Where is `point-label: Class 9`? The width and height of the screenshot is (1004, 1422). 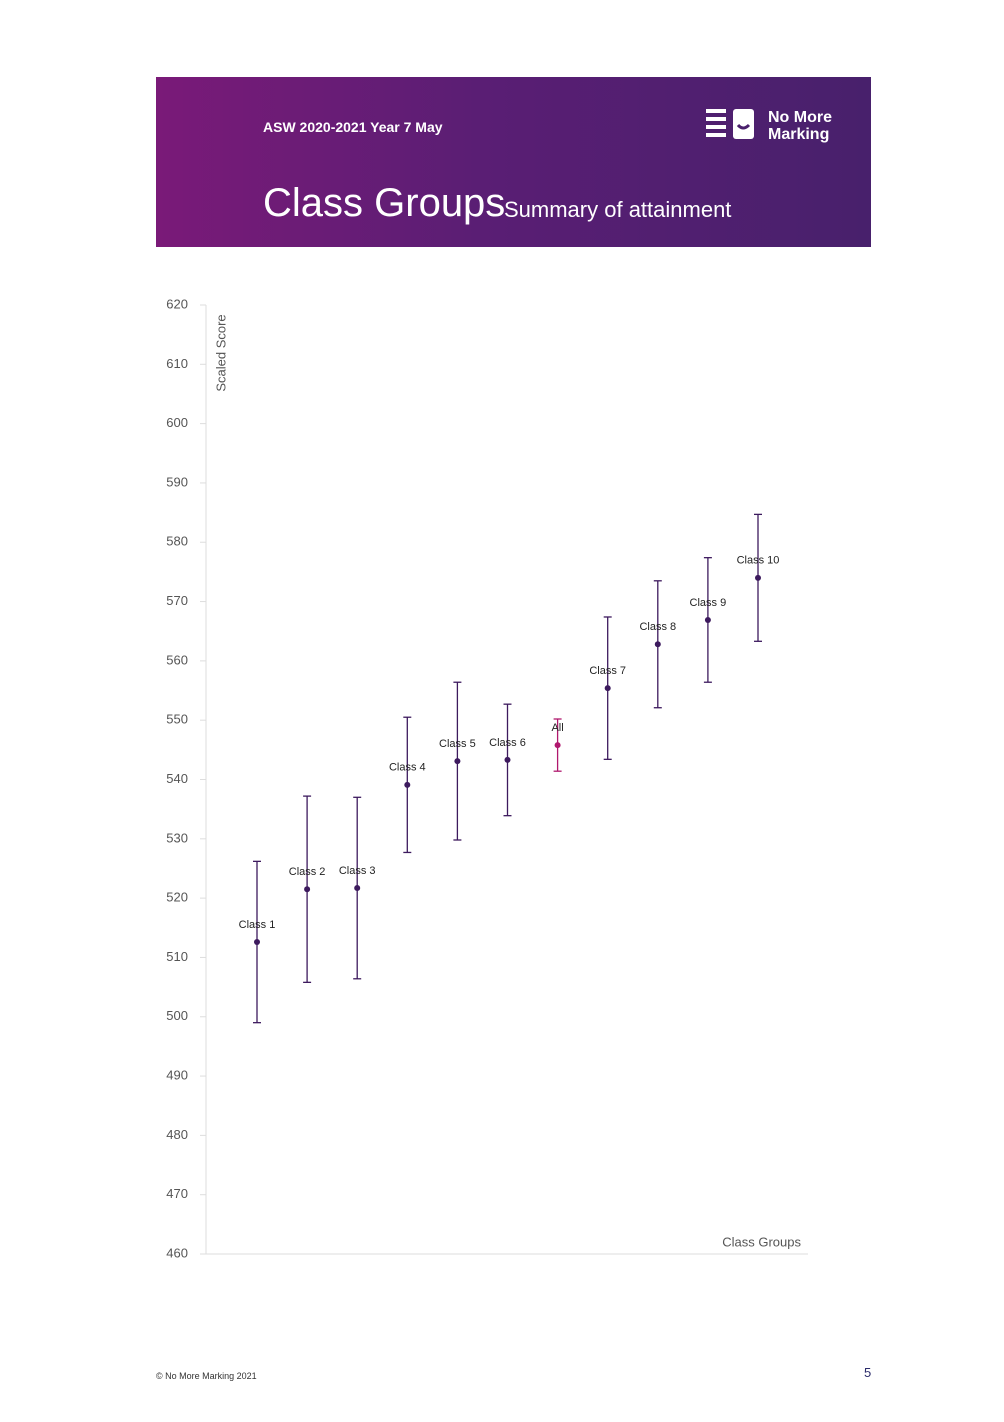 point-label: Class 9 is located at coordinates (708, 603).